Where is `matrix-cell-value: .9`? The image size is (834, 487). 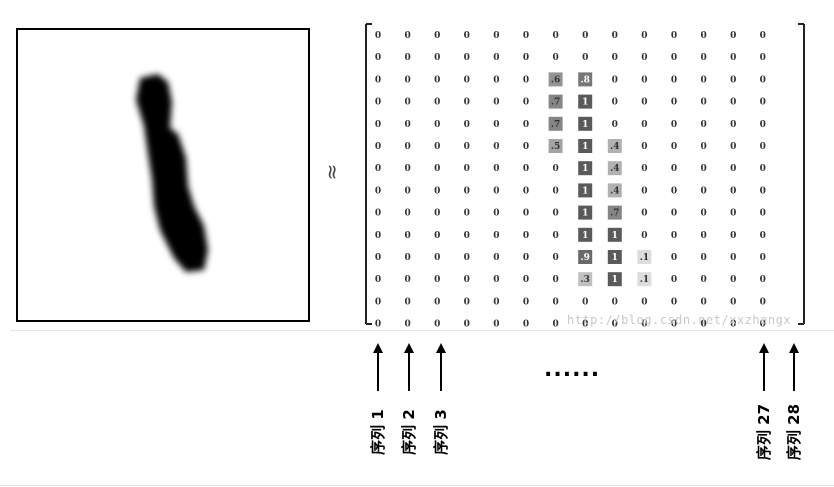
matrix-cell-value: .9 is located at coordinates (584, 258).